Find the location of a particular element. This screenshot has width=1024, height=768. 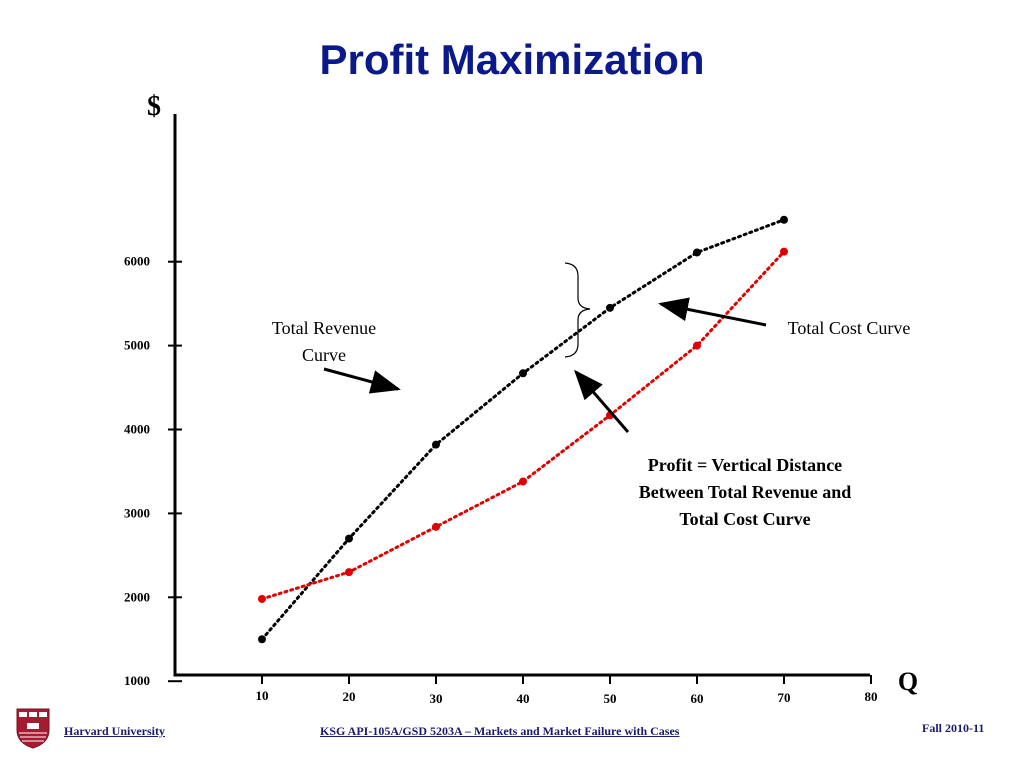

profit-arrow is located at coordinates (602, 401).